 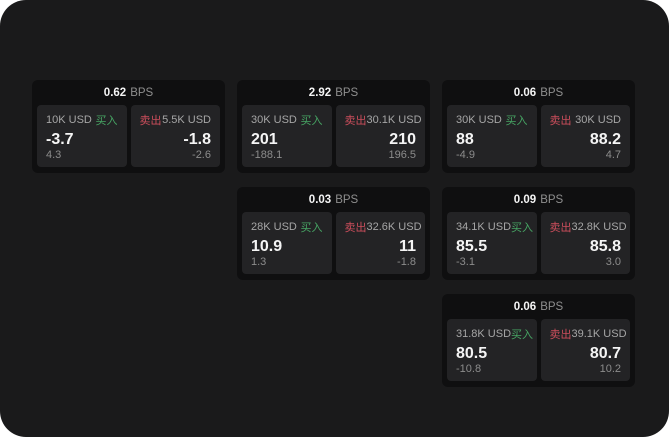 What do you see at coordinates (492, 136) in the screenshot?
I see `buy-quote-panel: 30K USD 买入 88 -4.9` at bounding box center [492, 136].